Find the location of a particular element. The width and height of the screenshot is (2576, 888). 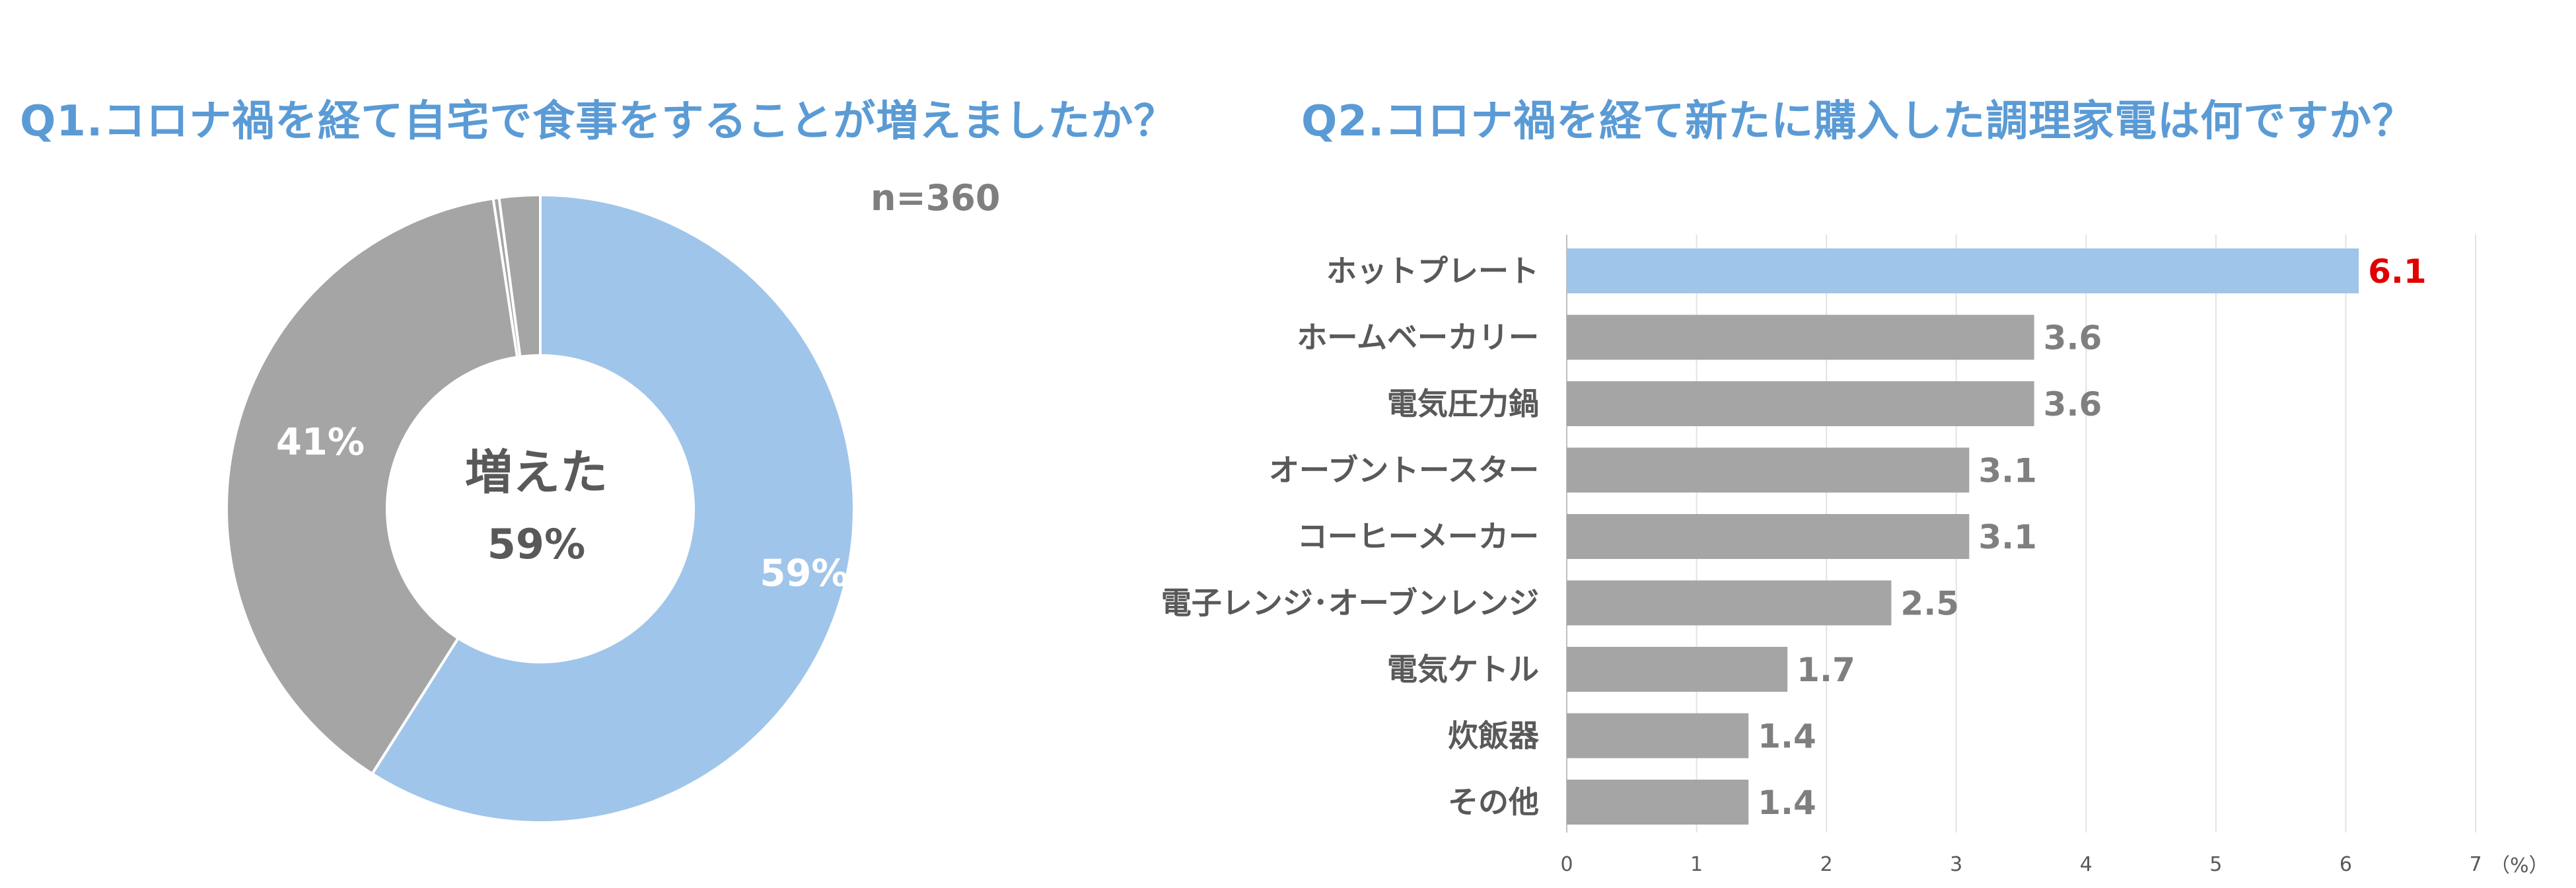

value-label-3: 3.1 is located at coordinates (2008, 471).